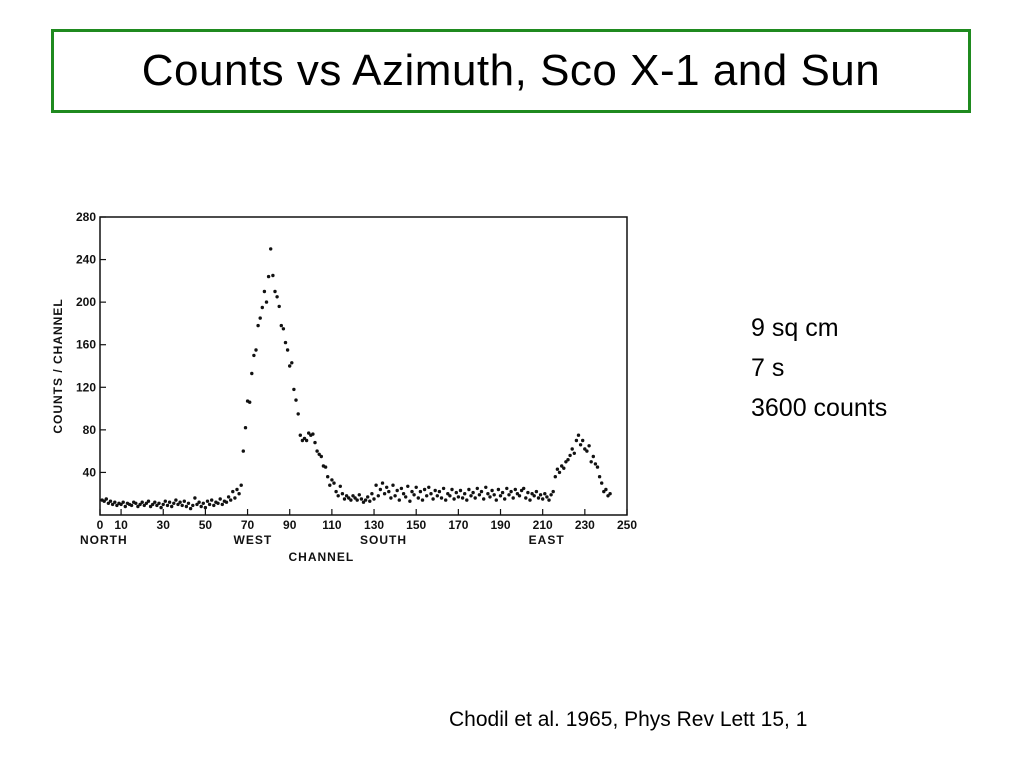  I want to click on x-tick-label: 210, so click(543, 525).